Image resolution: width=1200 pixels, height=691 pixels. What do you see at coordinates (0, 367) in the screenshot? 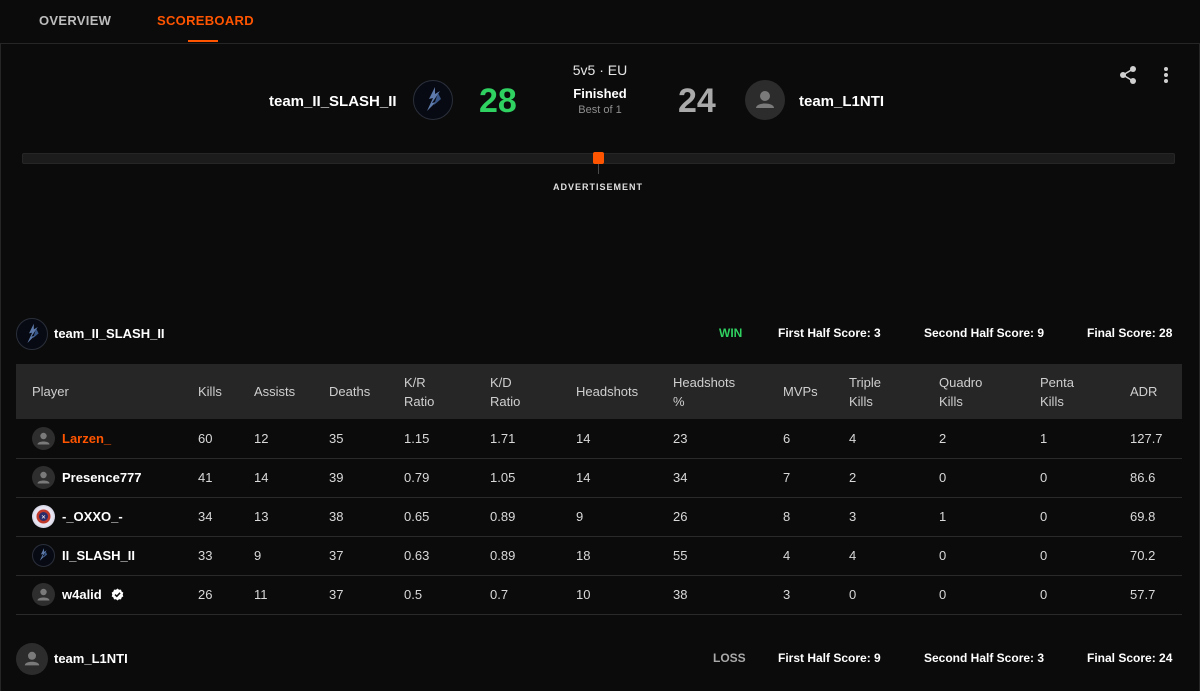
I see `left-border` at bounding box center [0, 367].